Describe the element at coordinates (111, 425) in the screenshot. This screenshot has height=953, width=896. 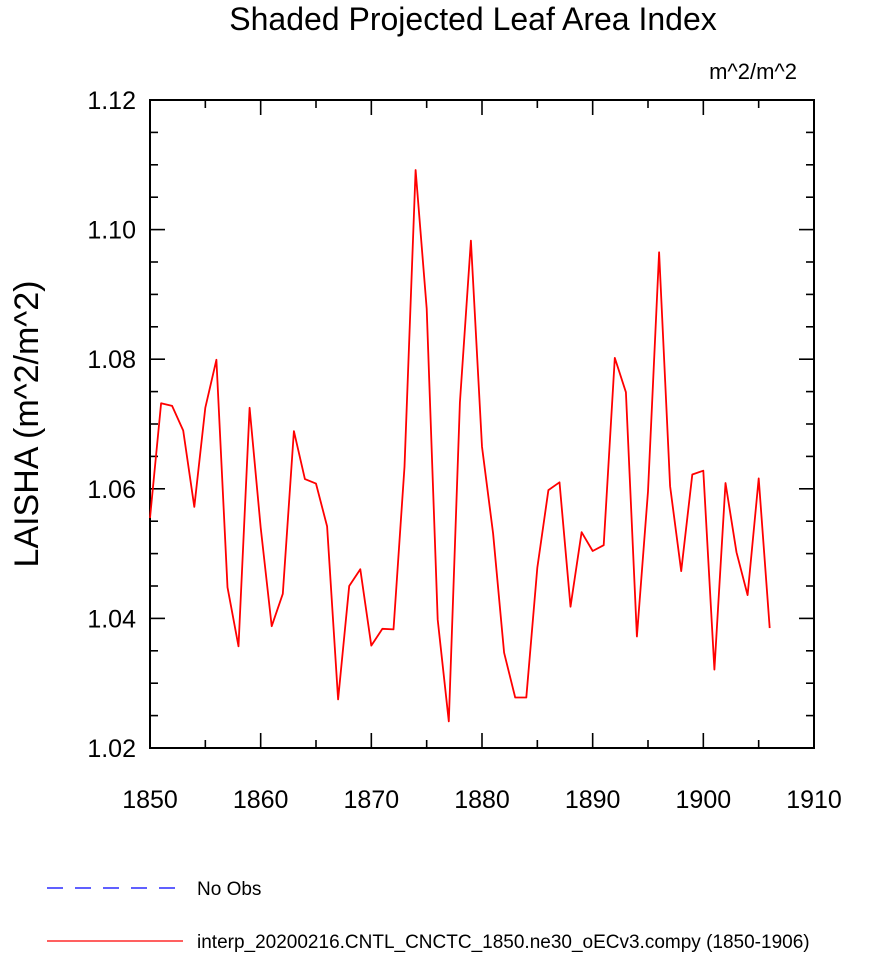
I see `y-tick-labels: 1.02 1.04 1.06 1.08 1.10 1.12` at that location.